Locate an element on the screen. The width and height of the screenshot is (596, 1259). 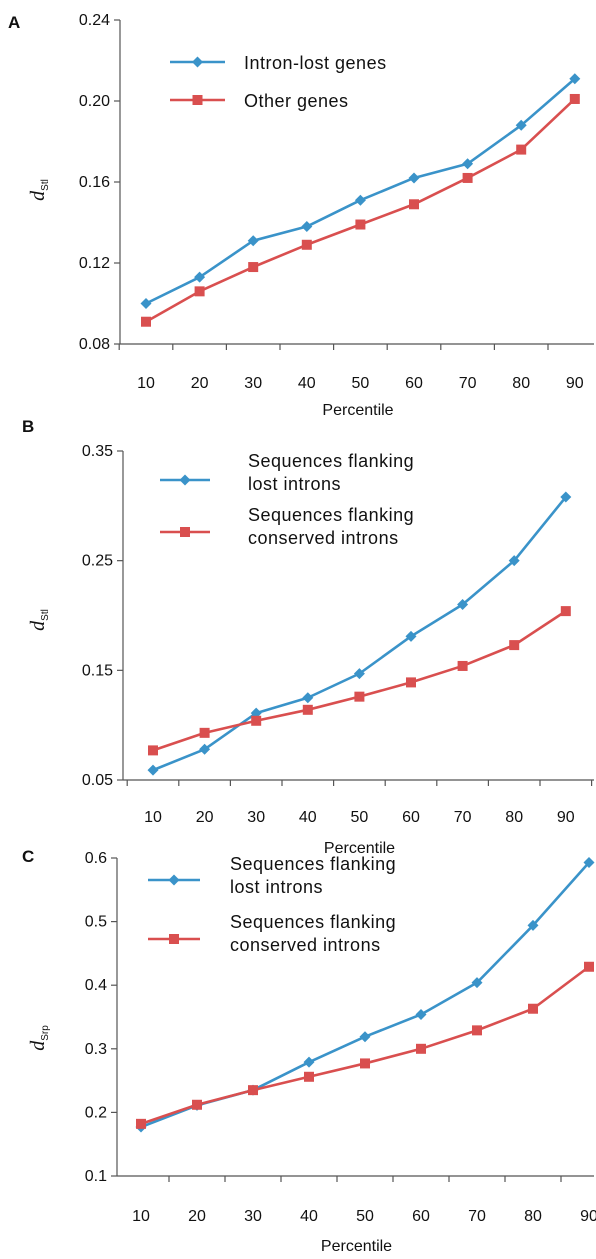
y-tick-label: 0.3 is located at coordinates (96, 1049).